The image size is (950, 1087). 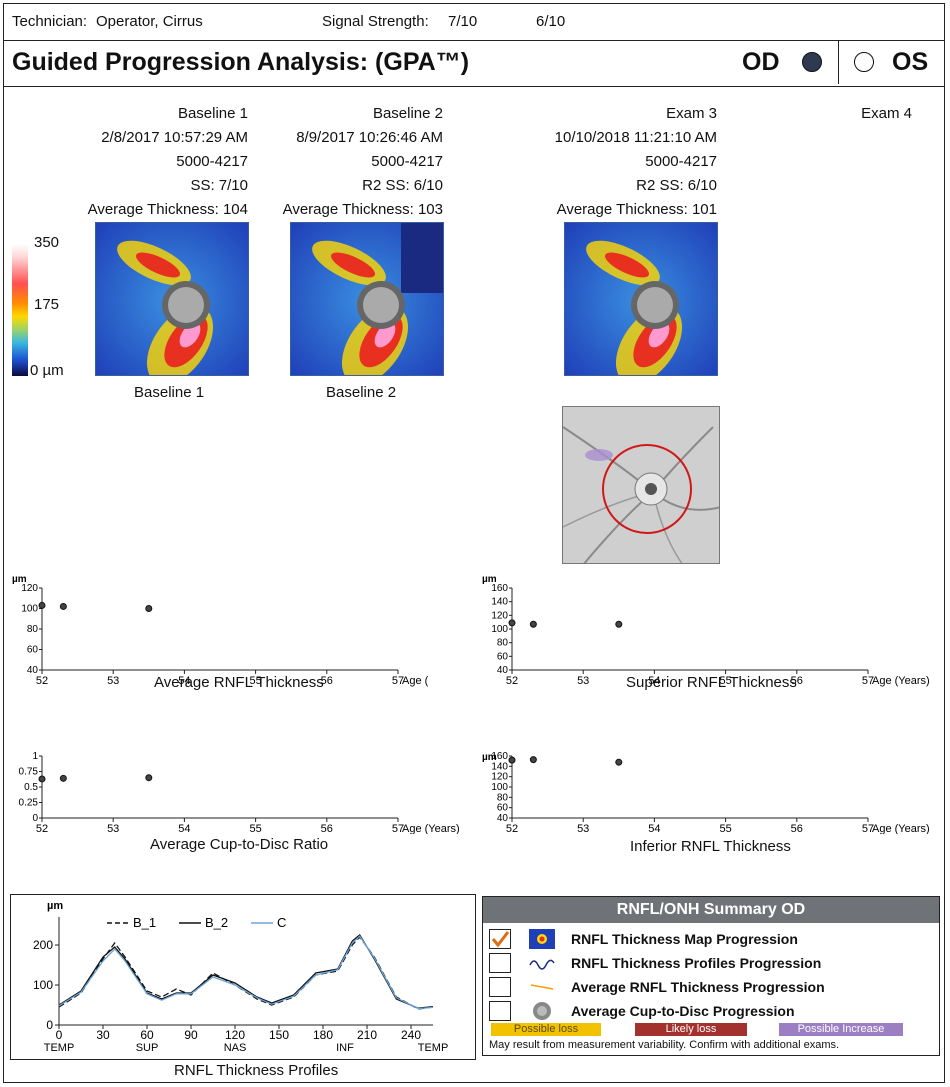 What do you see at coordinates (279, 1035) in the screenshot?
I see `profile-x-tick-label: 150` at bounding box center [279, 1035].